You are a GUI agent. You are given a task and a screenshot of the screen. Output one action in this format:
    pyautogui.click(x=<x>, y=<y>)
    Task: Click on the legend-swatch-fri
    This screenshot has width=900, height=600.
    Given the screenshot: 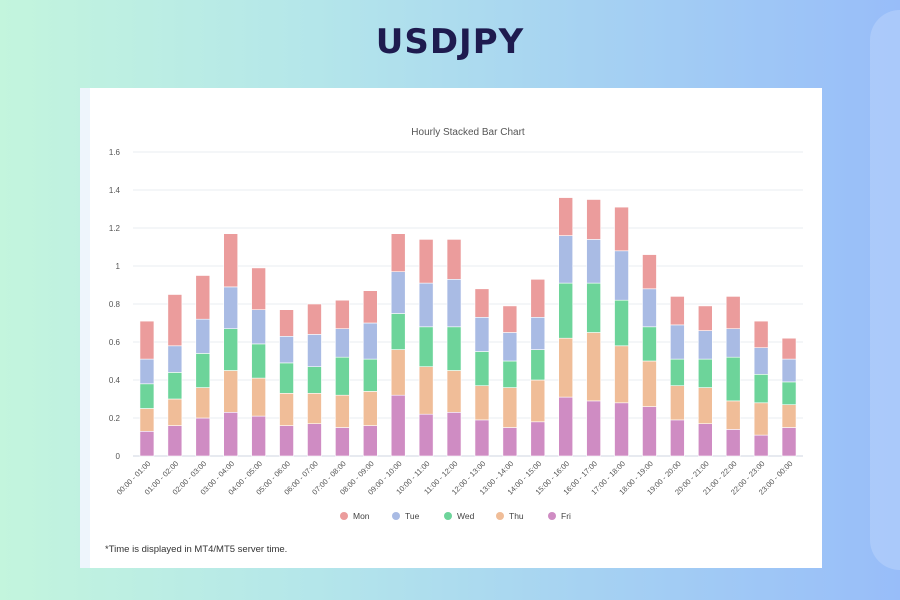 What is the action you would take?
    pyautogui.click(x=552, y=516)
    